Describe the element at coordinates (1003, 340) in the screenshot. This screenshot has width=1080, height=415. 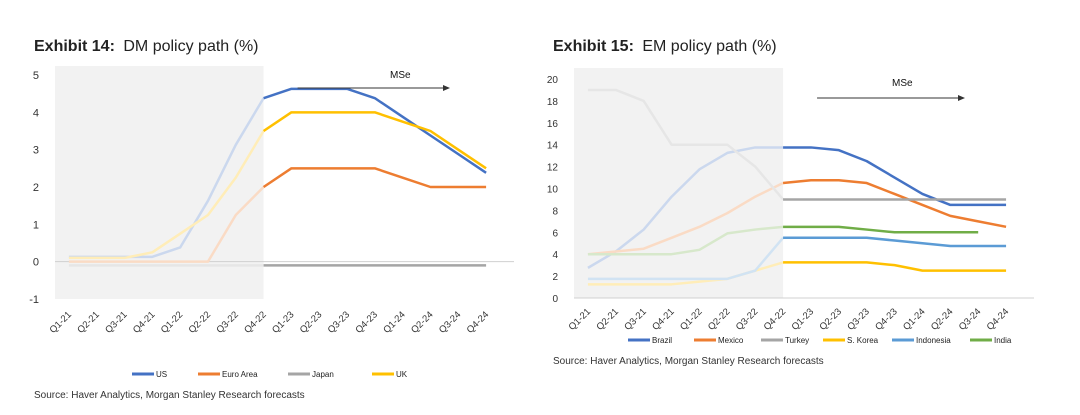
I see `legend-label: India` at that location.